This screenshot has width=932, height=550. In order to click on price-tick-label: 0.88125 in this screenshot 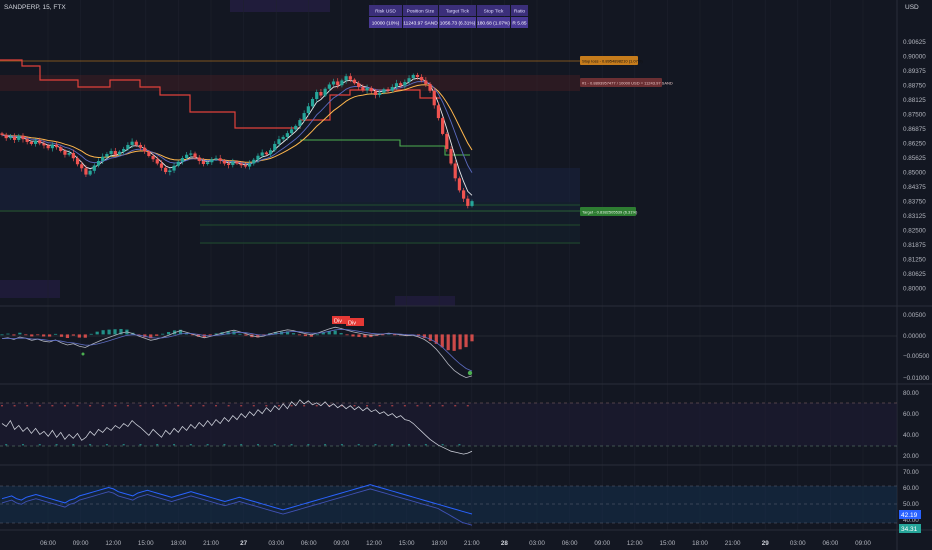, I will do `click(914, 100)`.